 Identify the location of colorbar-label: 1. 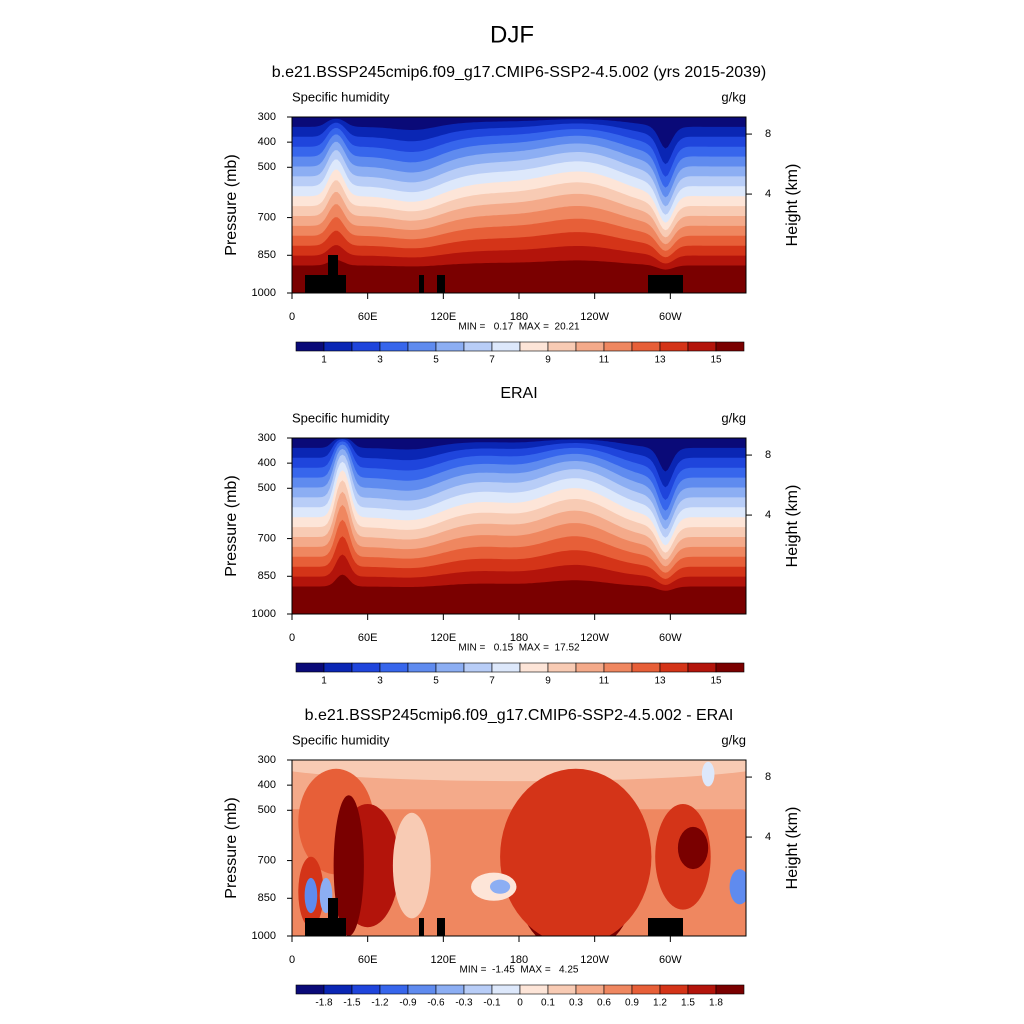
(324, 360).